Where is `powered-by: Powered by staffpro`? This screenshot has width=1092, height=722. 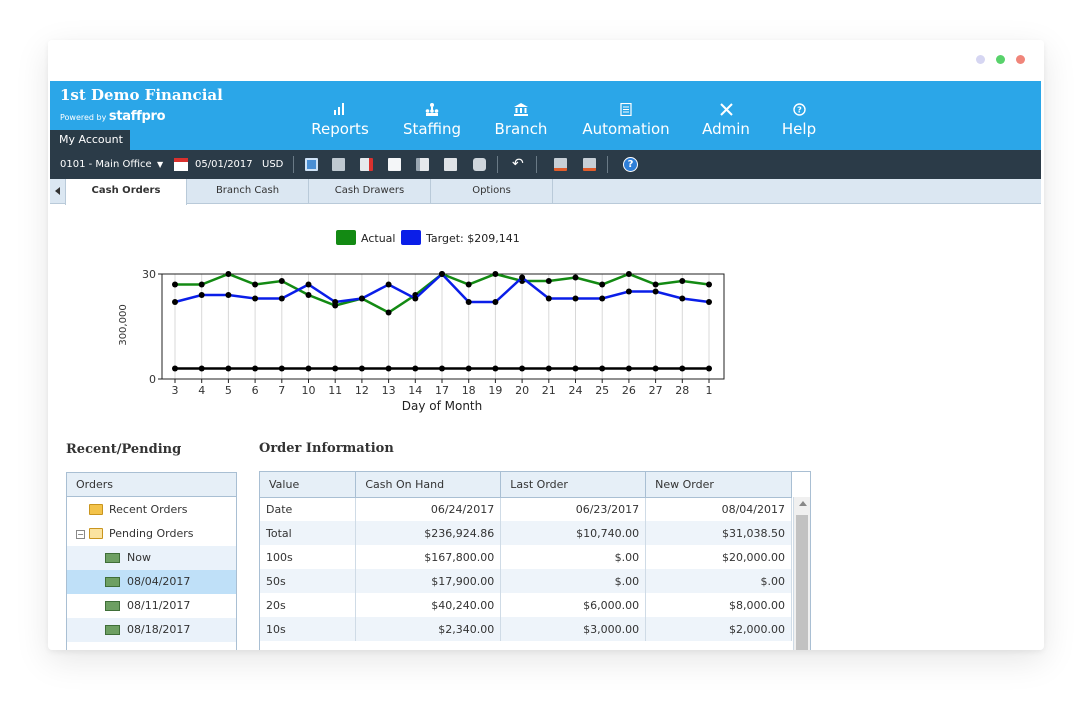 powered-by: Powered by staffpro is located at coordinates (113, 116).